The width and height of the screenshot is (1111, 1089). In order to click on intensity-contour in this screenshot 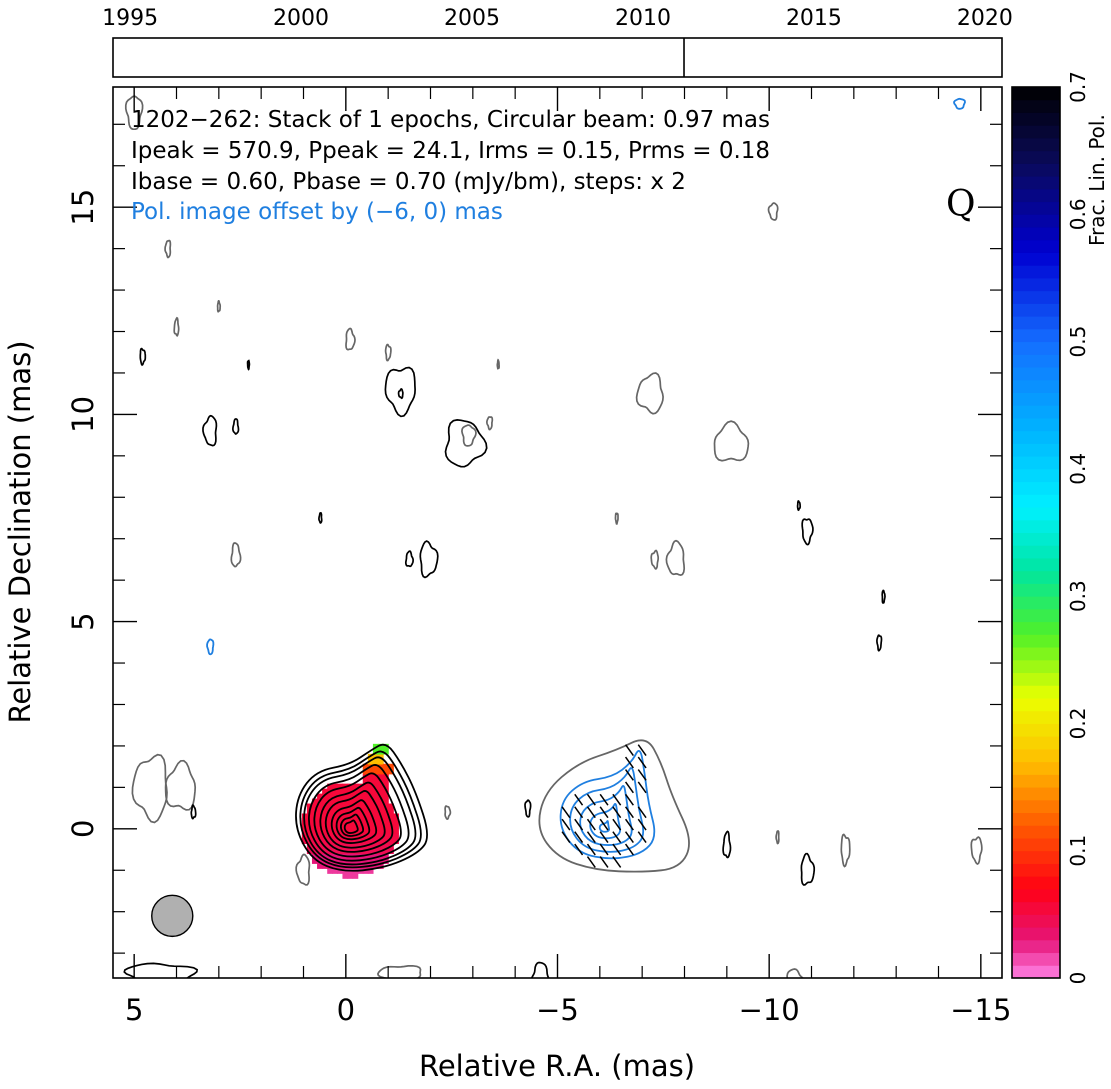, I will do `click(354, 821)`.